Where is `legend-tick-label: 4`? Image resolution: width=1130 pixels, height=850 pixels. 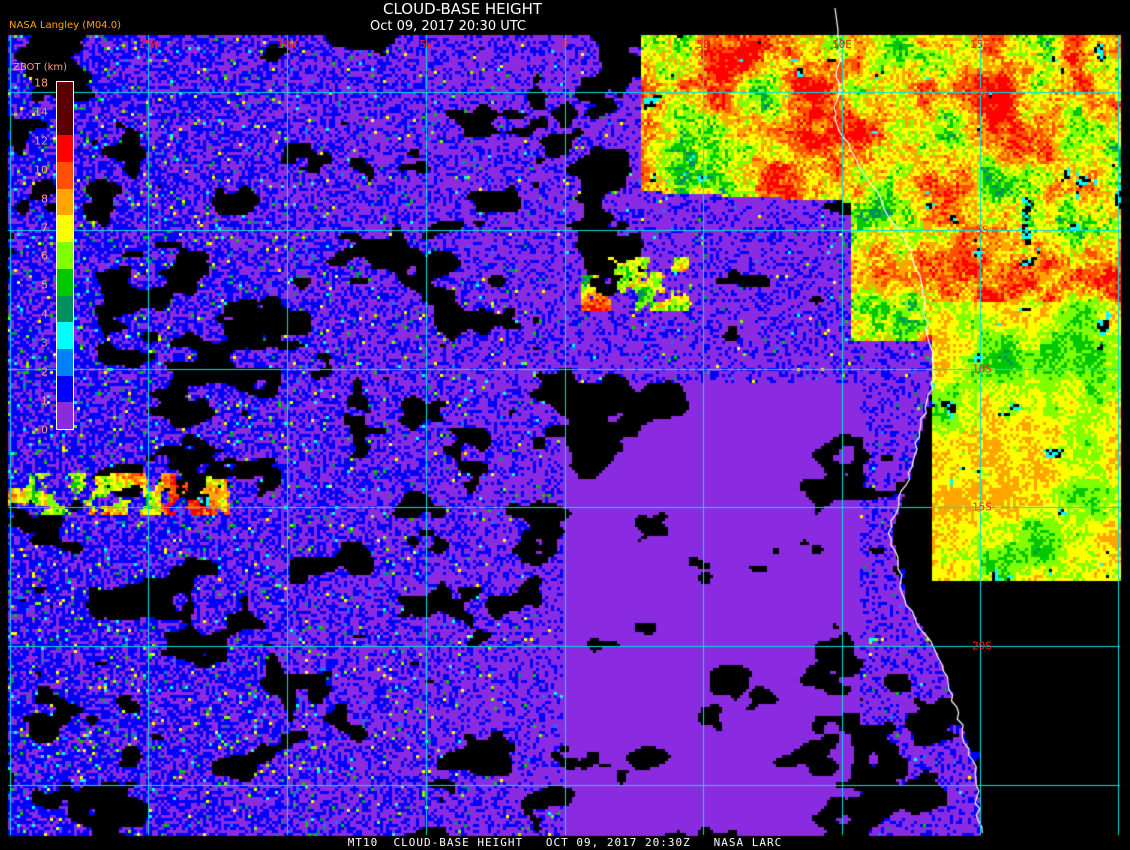
legend-tick-label: 4 is located at coordinates (44, 314).